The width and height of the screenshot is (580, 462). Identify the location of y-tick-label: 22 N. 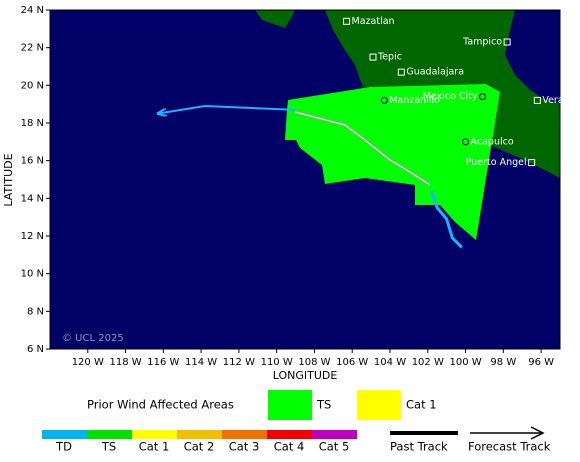
(32, 48).